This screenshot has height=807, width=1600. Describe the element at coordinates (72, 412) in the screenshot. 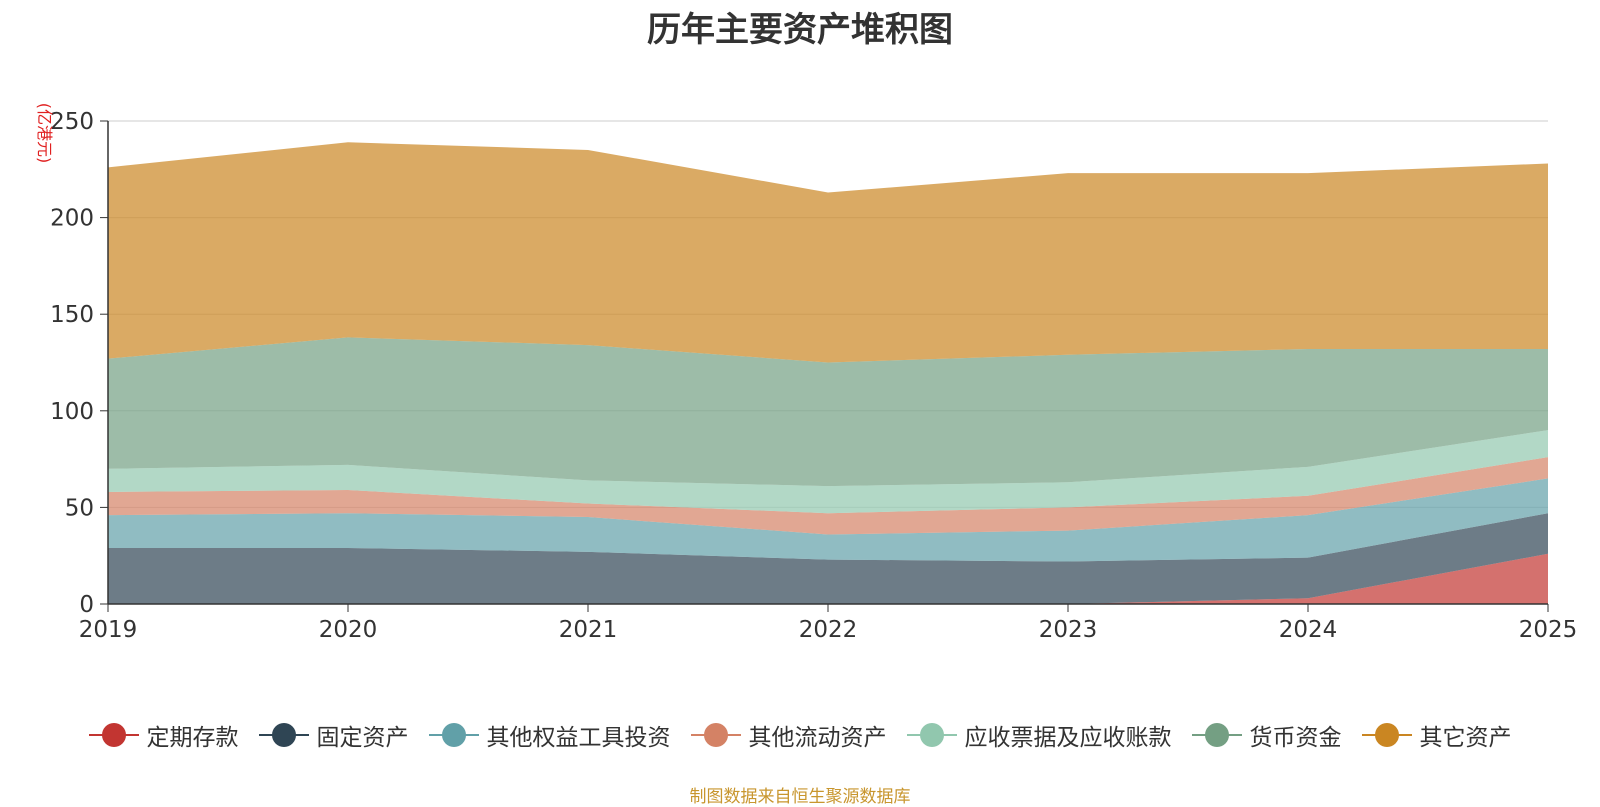

I see `y-tick-label: 100` at that location.